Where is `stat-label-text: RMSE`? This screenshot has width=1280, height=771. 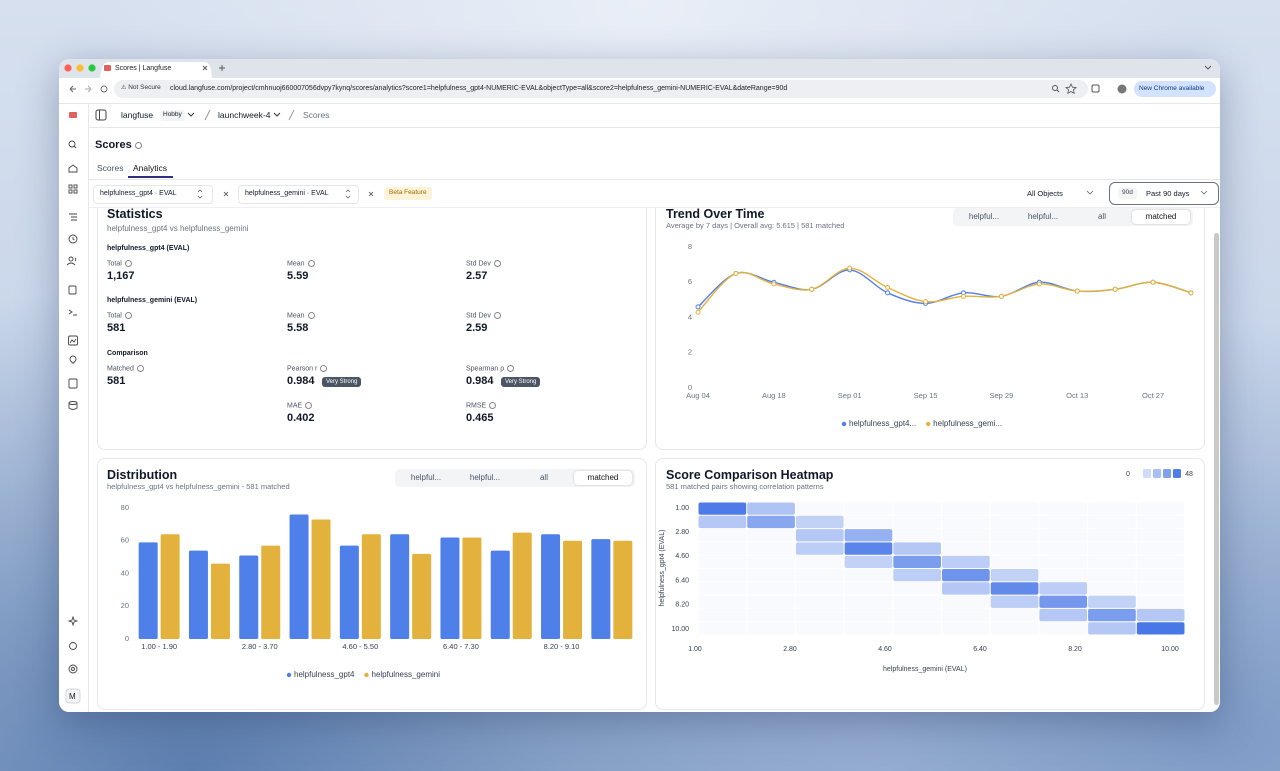 stat-label-text: RMSE is located at coordinates (476, 406).